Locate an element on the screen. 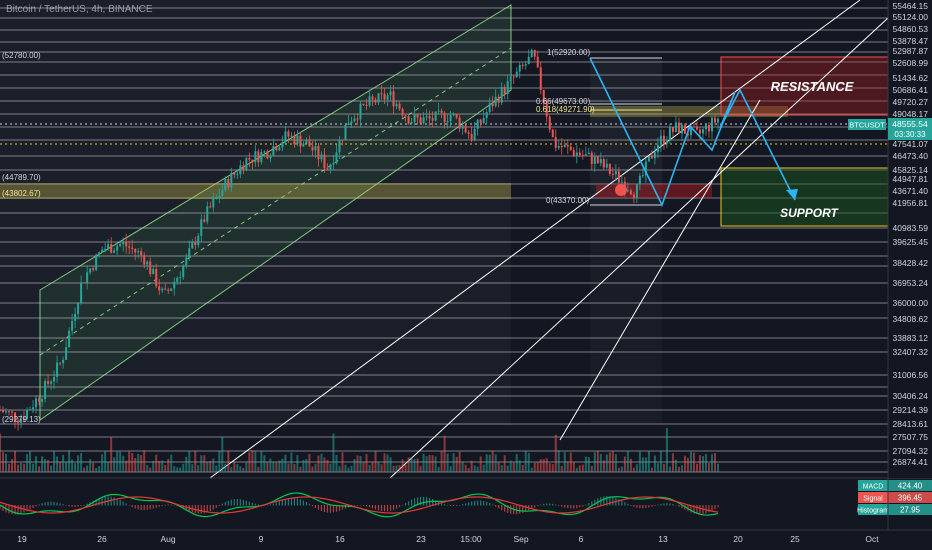 The height and width of the screenshot is (550, 932). fib-label: 0.66(49673.00) is located at coordinates (563, 101).